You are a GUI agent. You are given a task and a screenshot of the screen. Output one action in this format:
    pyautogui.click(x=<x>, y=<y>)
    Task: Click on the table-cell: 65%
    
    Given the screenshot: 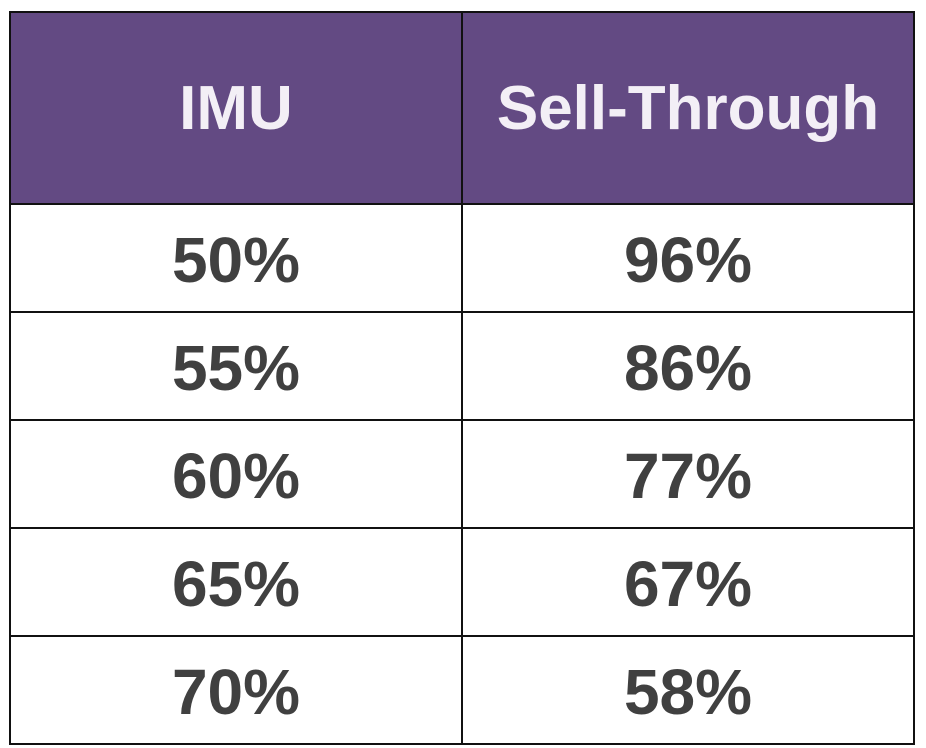 What is the action you would take?
    pyautogui.click(x=236, y=582)
    